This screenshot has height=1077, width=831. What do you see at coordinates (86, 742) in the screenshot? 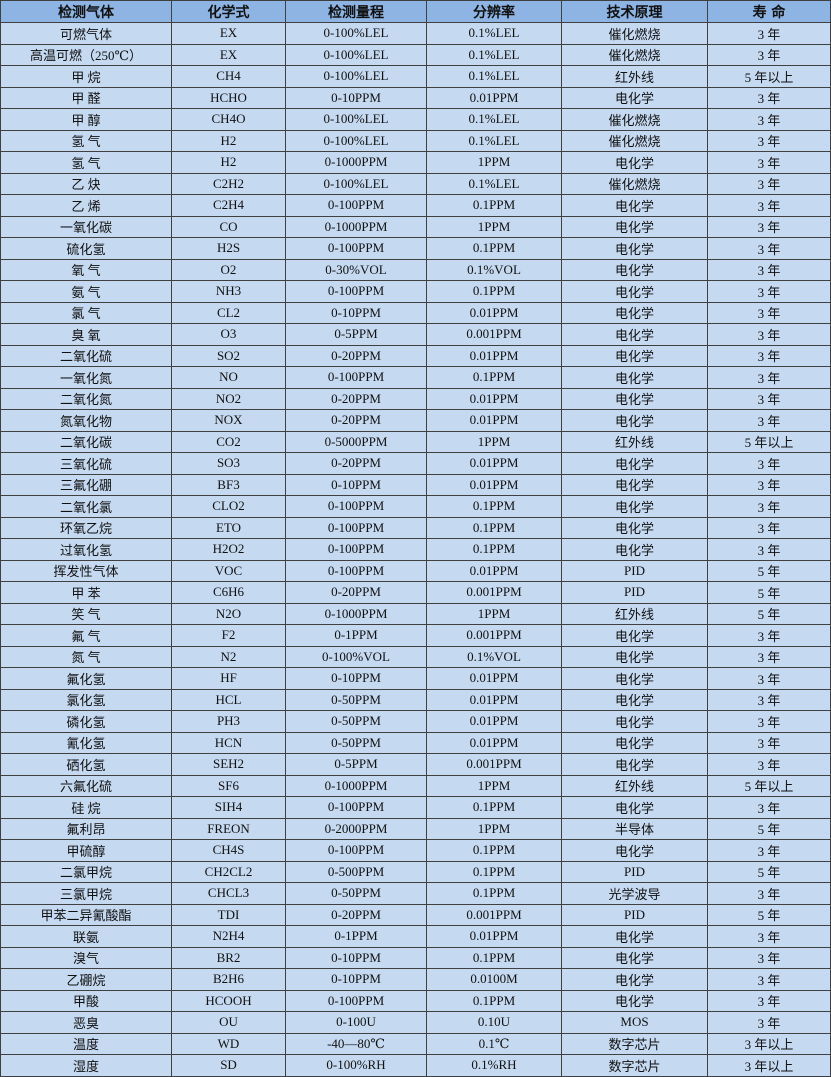
I see `gas-cell: 氰化氢` at bounding box center [86, 742].